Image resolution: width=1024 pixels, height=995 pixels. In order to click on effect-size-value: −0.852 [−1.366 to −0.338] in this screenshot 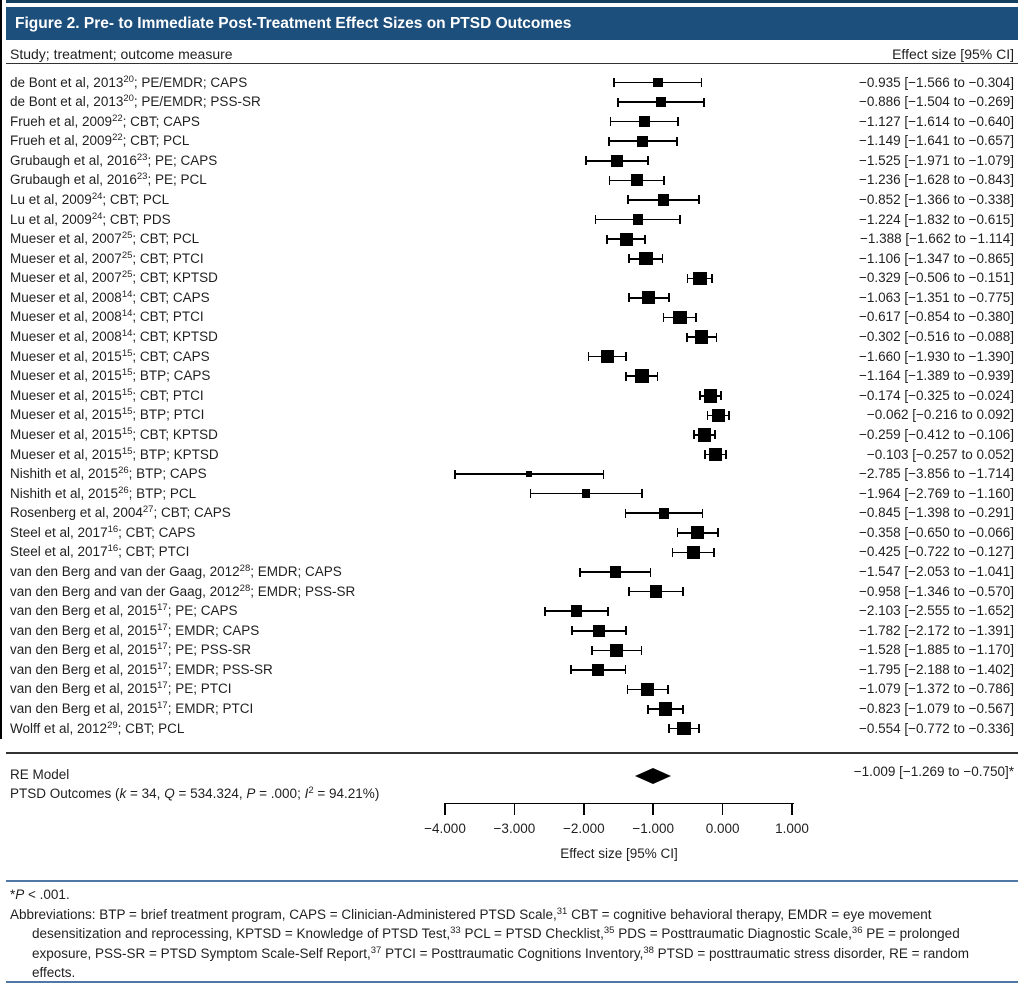, I will do `click(936, 199)`.